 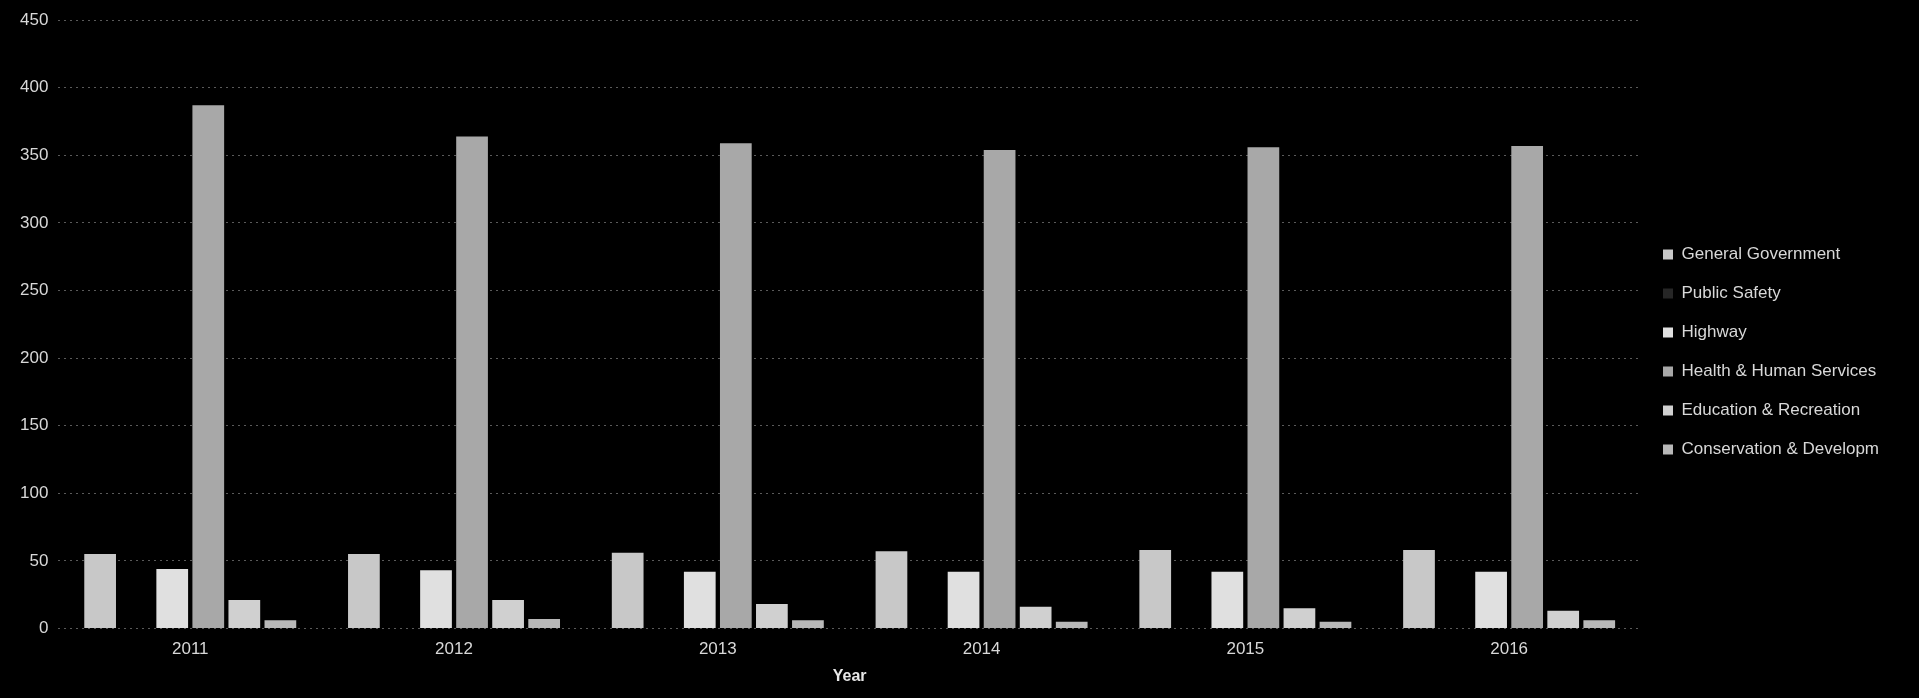 I want to click on x-tick-label: 2012, so click(x=454, y=649).